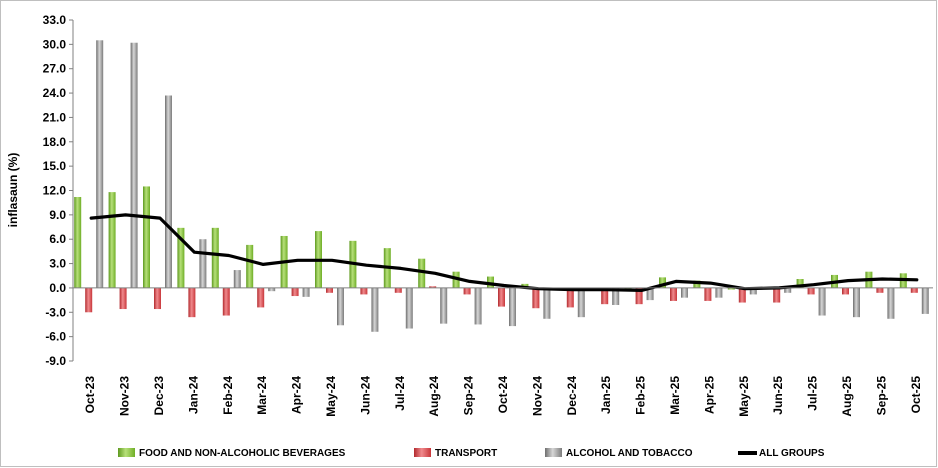 The height and width of the screenshot is (468, 938). I want to click on x-tick-label: Mar-24, so click(262, 395).